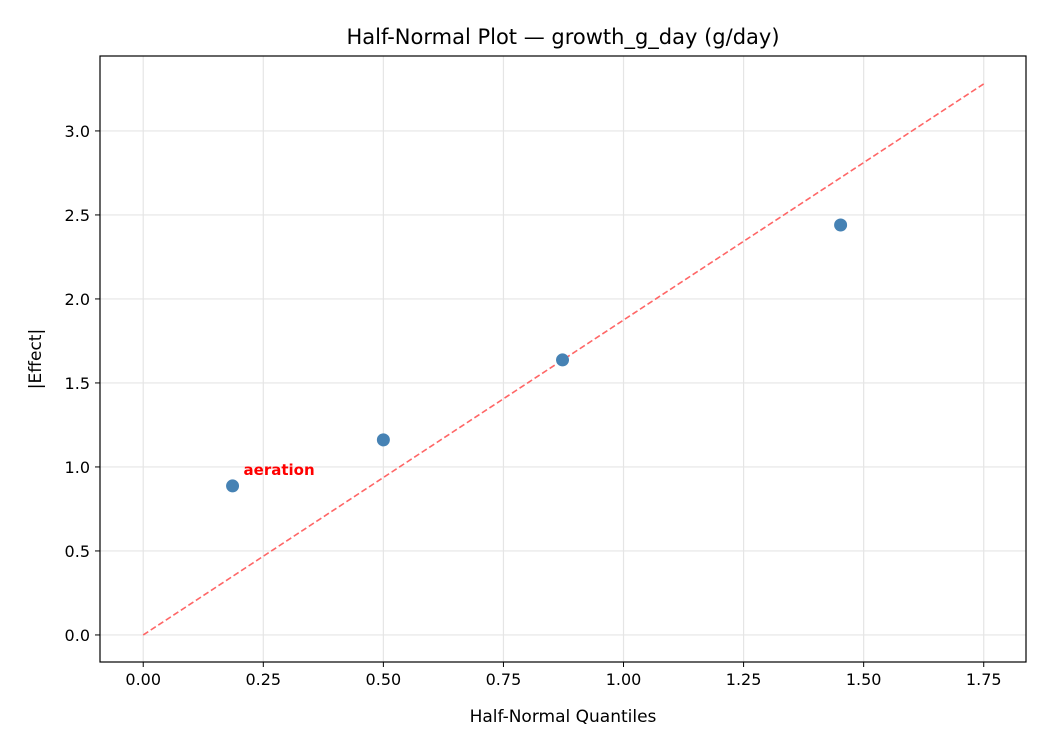 Image resolution: width=1050 pixels, height=754 pixels. I want to click on y-axis: 0.0 0.5 1.0 1.5 2.0 2.5 3.0, so click(82, 383).